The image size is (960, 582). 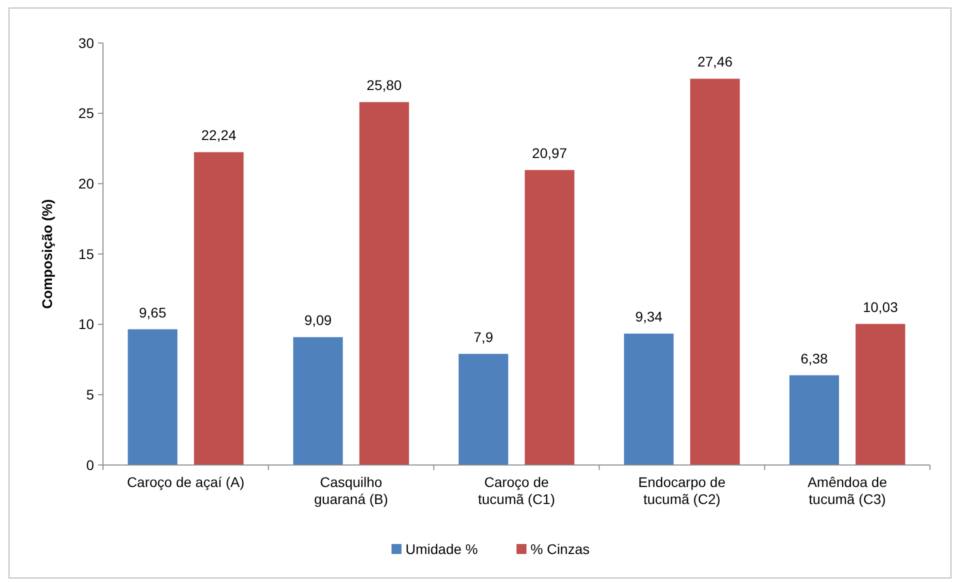 I want to click on x-tick-label: Casquilho guaraná (B), so click(x=351, y=490).